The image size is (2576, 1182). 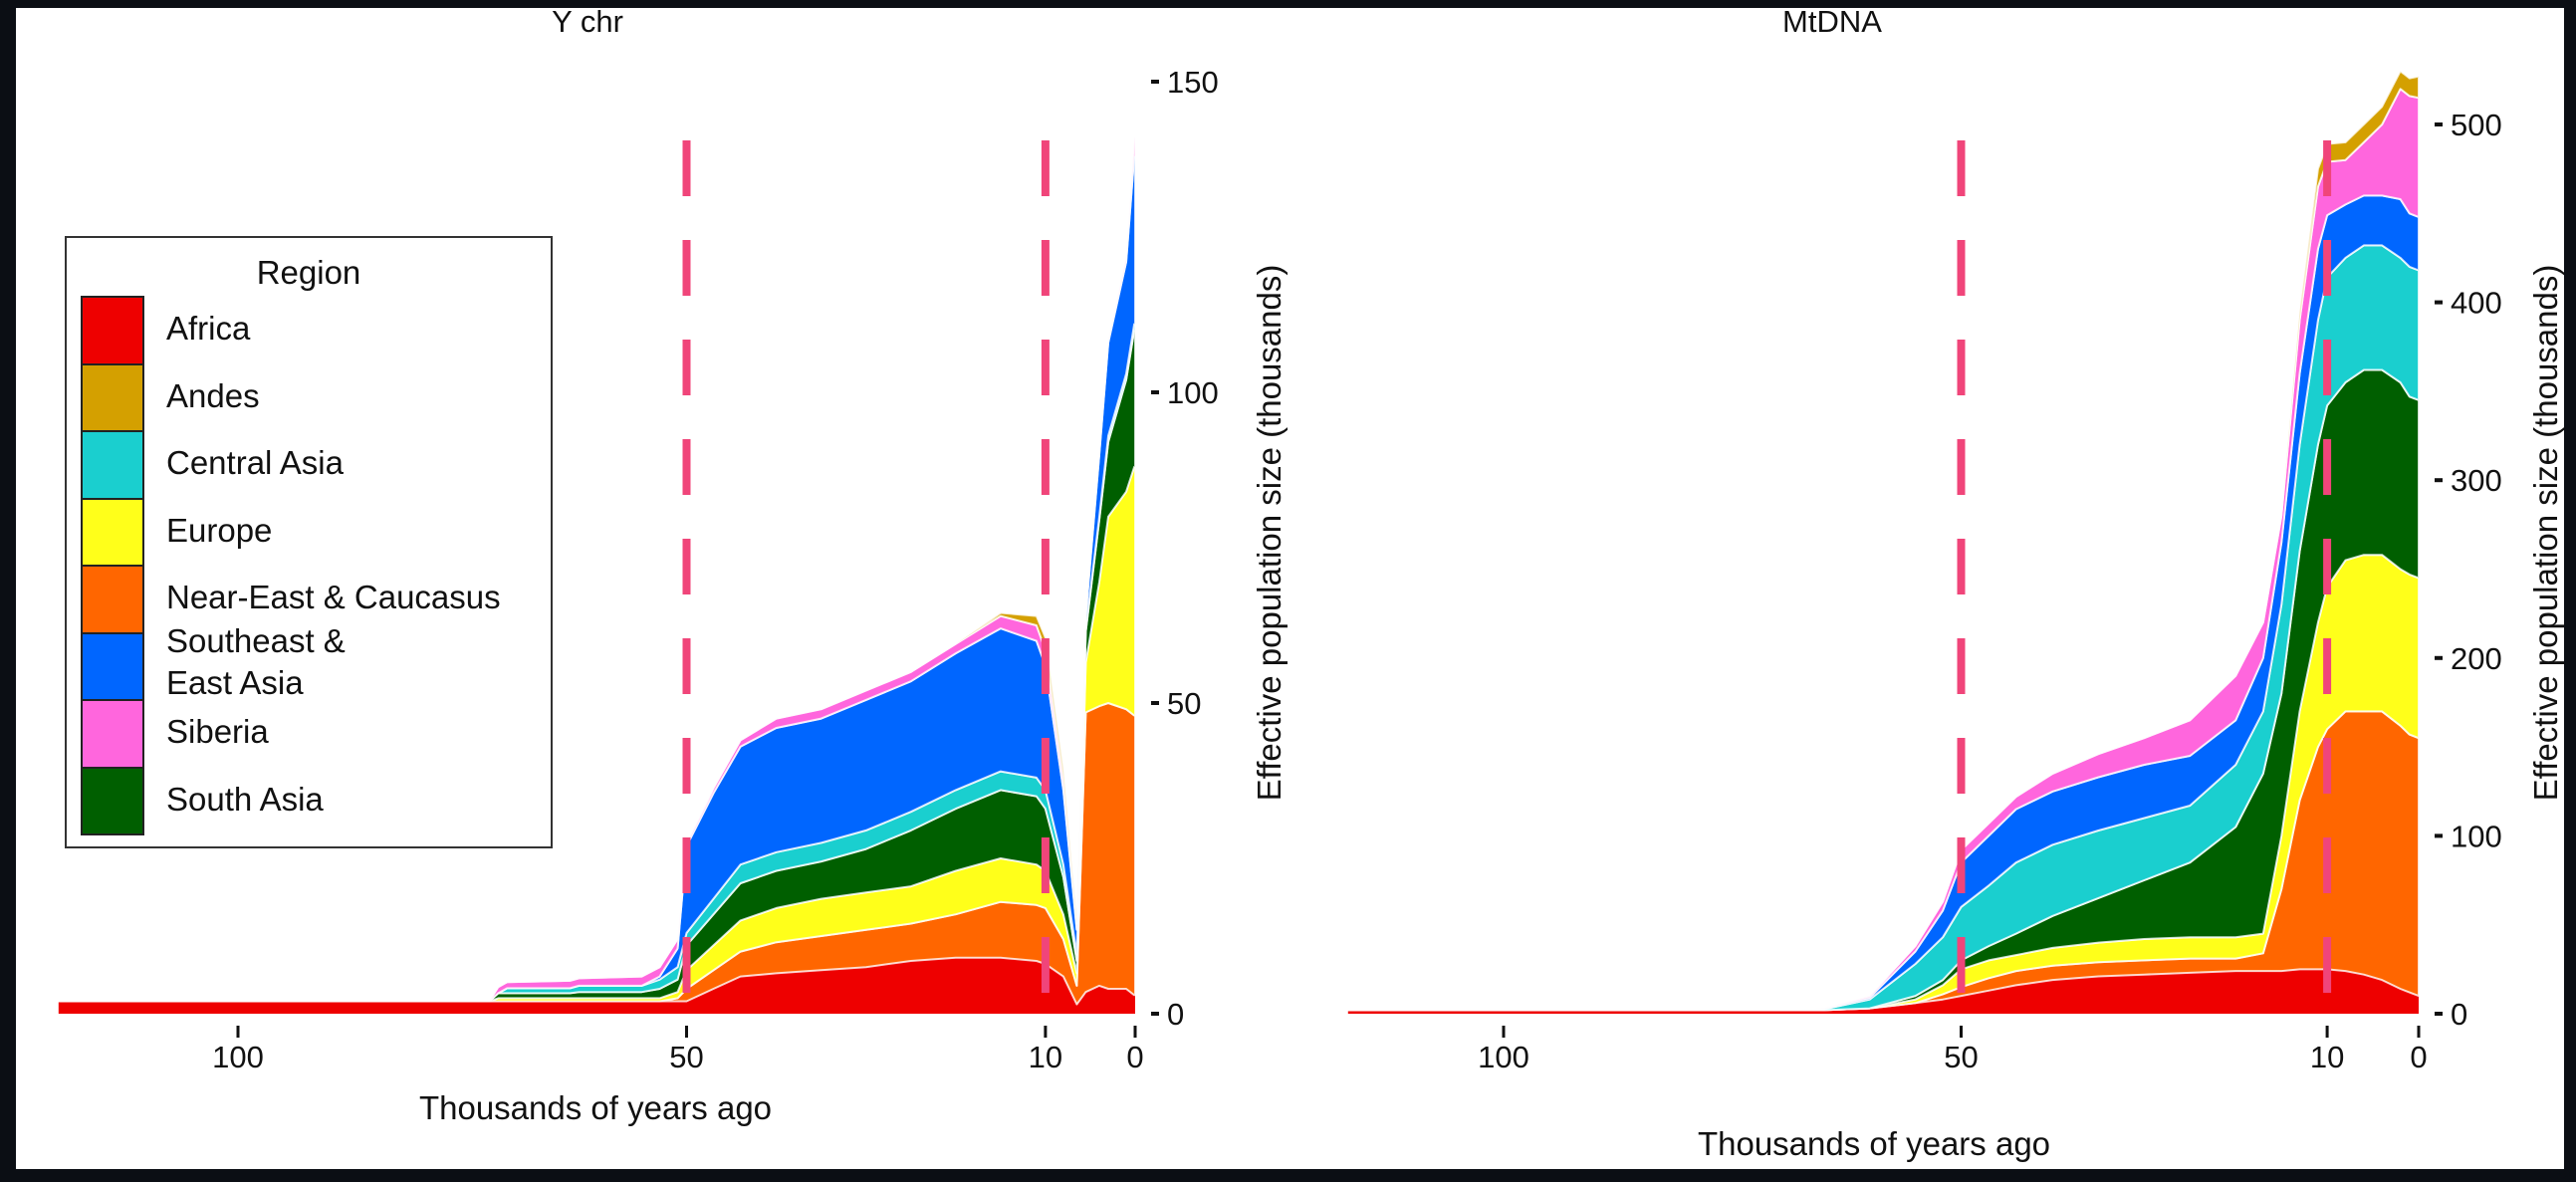 I want to click on chart-title: Y chr, so click(x=587, y=24).